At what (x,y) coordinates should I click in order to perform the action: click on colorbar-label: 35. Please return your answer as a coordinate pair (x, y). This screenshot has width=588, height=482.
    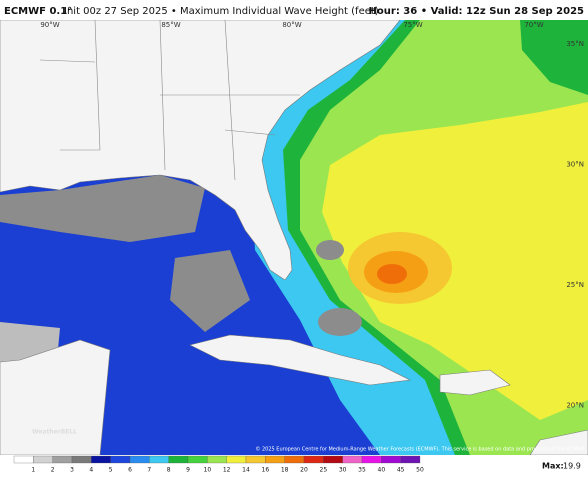
    Looking at the image, I should click on (362, 470).